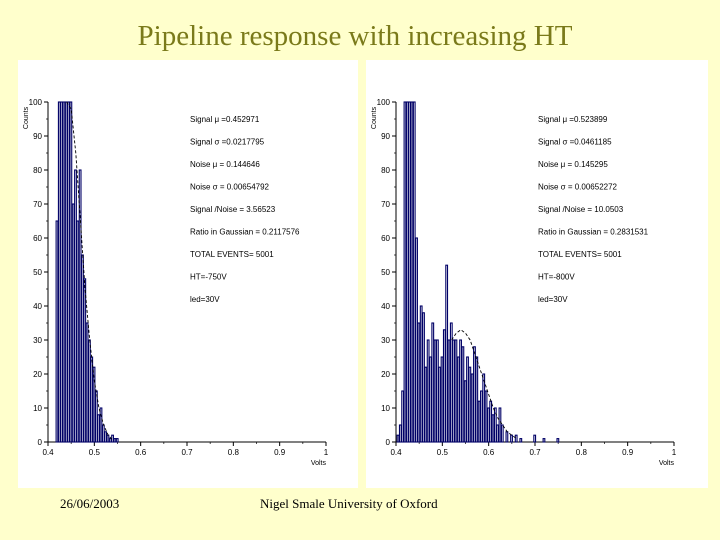 The width and height of the screenshot is (720, 540). Describe the element at coordinates (205, 299) in the screenshot. I see `chart0-stat-line: led=30V` at that location.